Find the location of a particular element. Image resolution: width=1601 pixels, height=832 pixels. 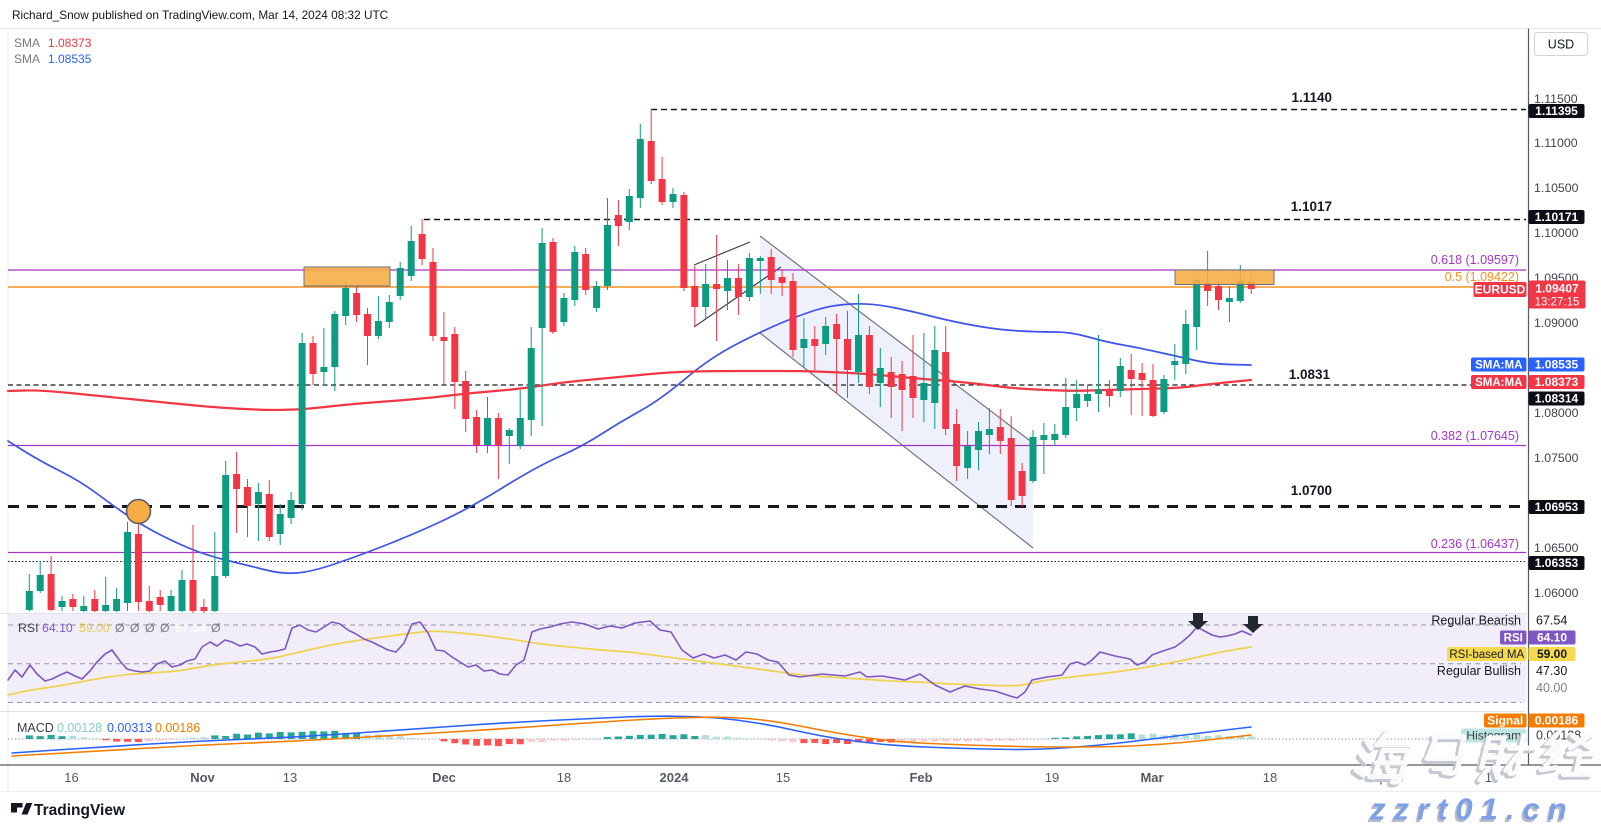

svg-text: 0.618 (1.09597) is located at coordinates (1475, 260).